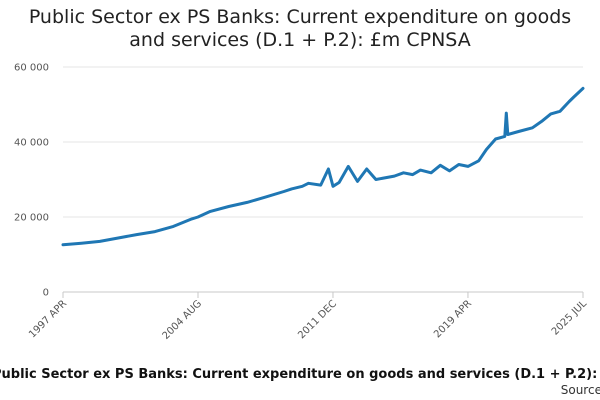 The height and width of the screenshot is (400, 600). I want to click on x-tick-label: 2019 APR, so click(453, 319).